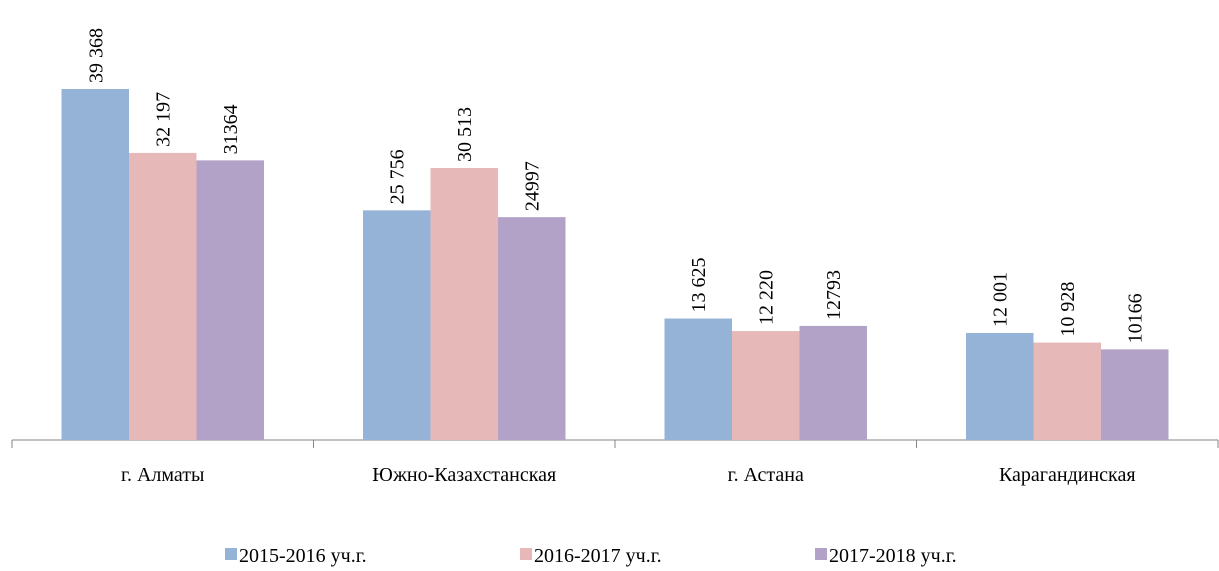 The image size is (1219, 571). Describe the element at coordinates (598, 556) in the screenshot. I see `legend-label: 2016-2017 уч.г.` at that location.